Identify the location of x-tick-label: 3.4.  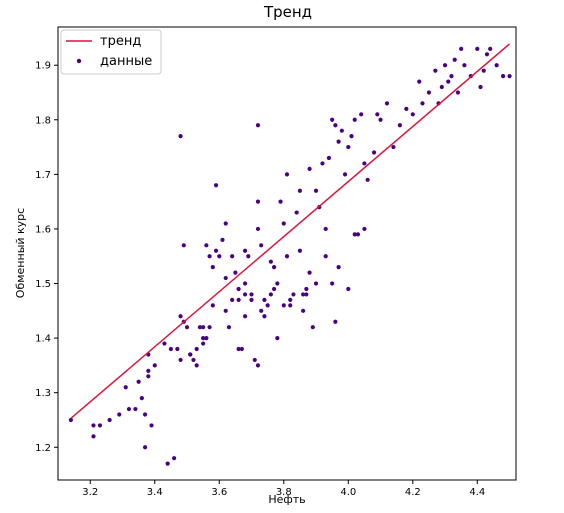
(155, 492).